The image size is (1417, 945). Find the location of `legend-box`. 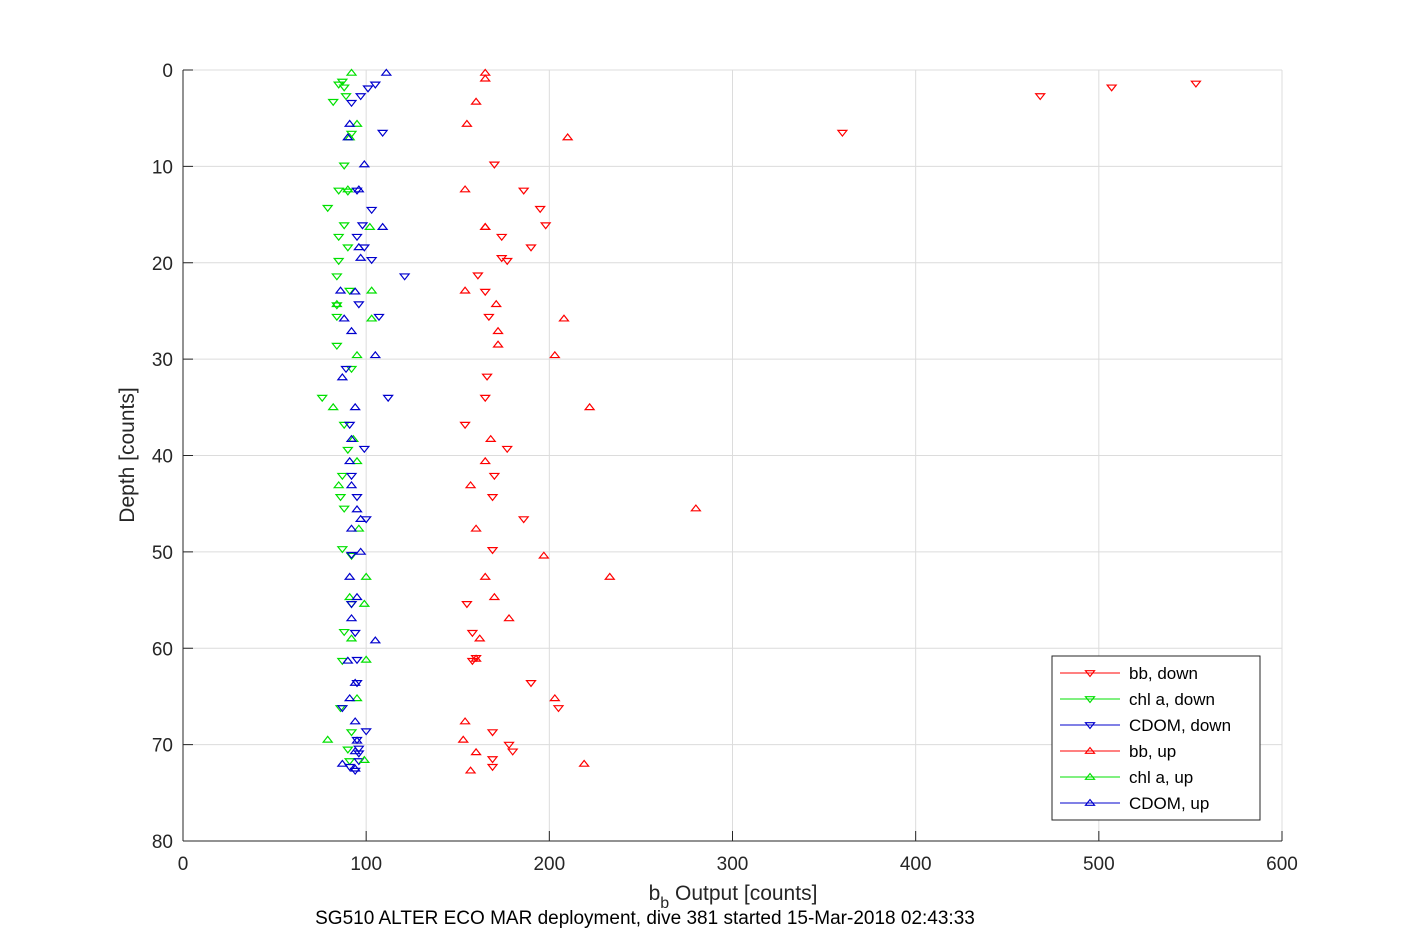

legend-box is located at coordinates (1156, 738).